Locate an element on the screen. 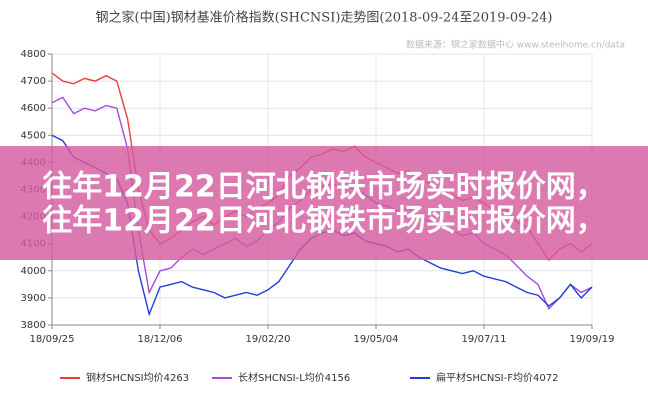  source-note: 数据来源：钢之家数据中心 www.steelhome.cn/data is located at coordinates (515, 45).